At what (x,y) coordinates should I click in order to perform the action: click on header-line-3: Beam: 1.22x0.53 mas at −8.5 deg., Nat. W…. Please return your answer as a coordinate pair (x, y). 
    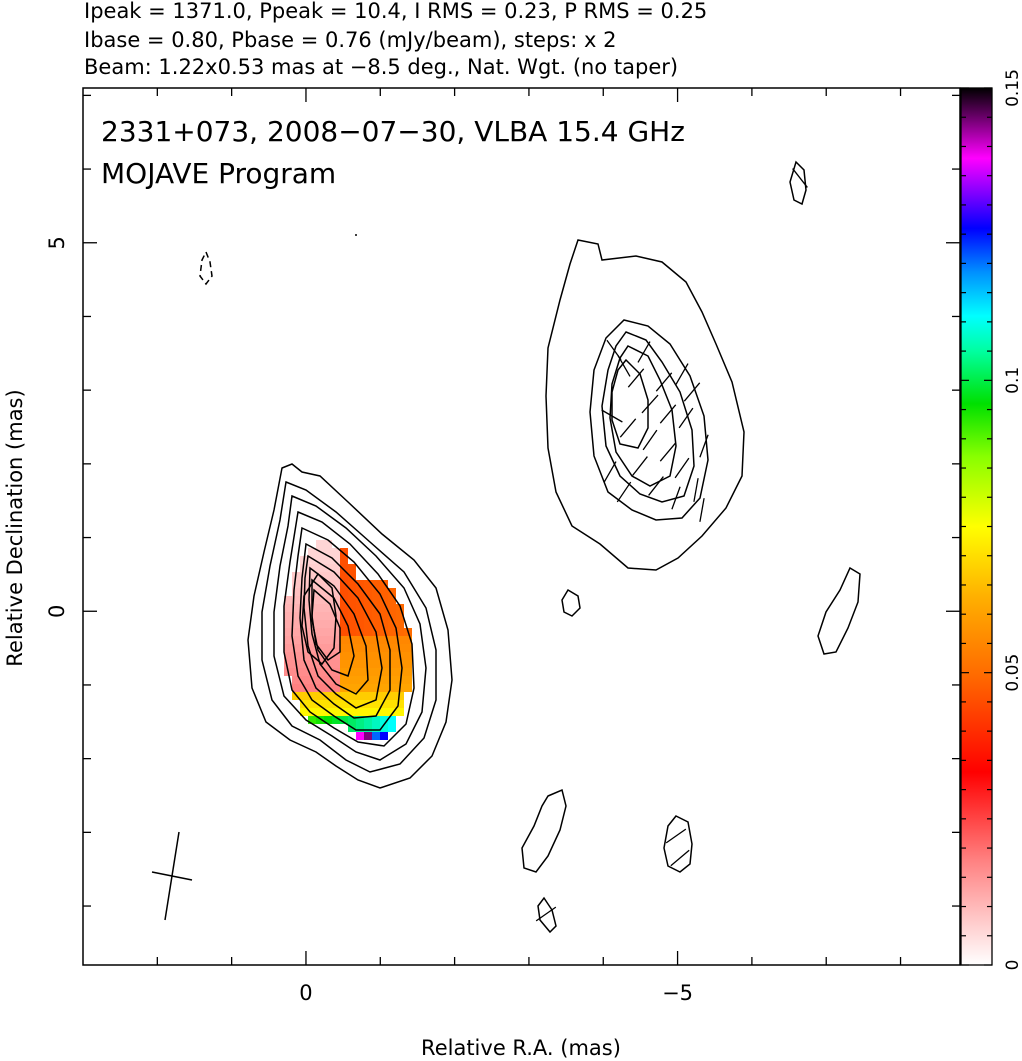
    Looking at the image, I should click on (381, 67).